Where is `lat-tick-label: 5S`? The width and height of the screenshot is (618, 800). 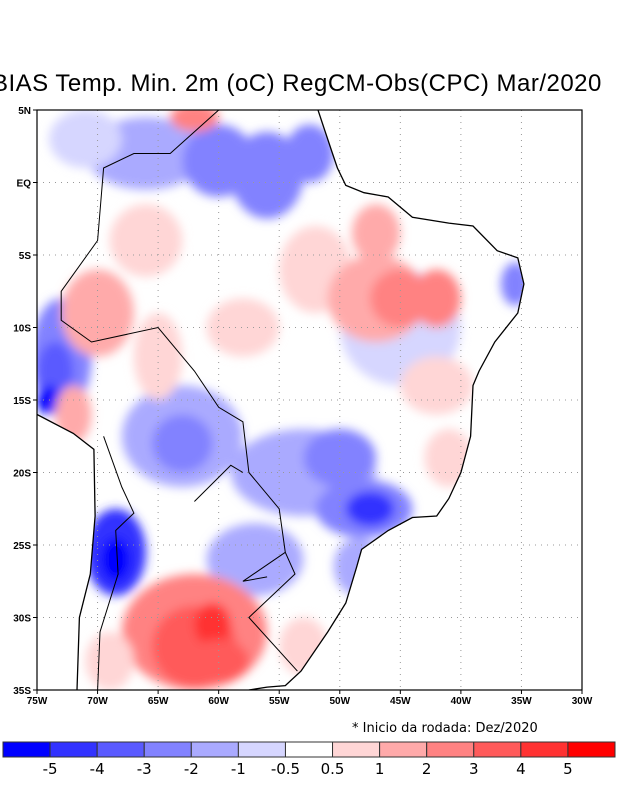 lat-tick-label: 5S is located at coordinates (25, 256).